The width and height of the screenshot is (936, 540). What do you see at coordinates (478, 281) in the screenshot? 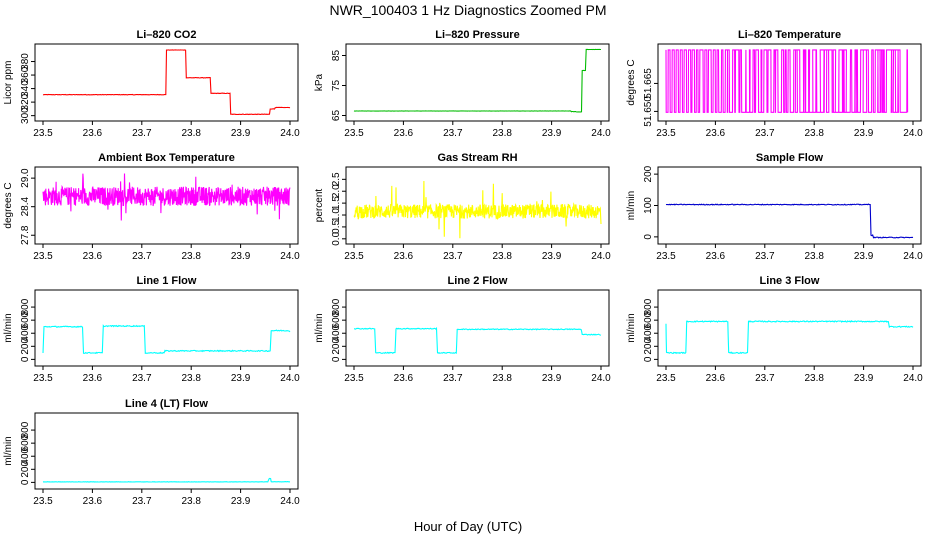
I see `panel-title: Line 2 Flow` at bounding box center [478, 281].